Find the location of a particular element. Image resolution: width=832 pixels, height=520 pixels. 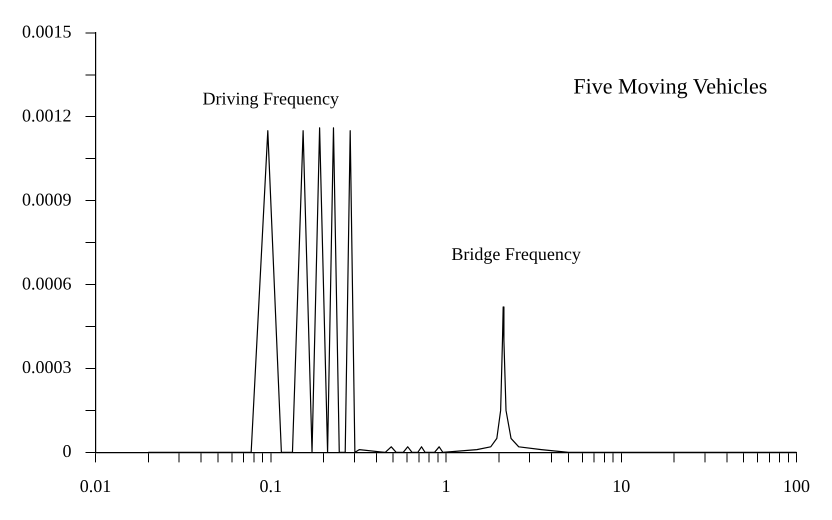

y-tick-label: 0.0015 is located at coordinates (47, 32).